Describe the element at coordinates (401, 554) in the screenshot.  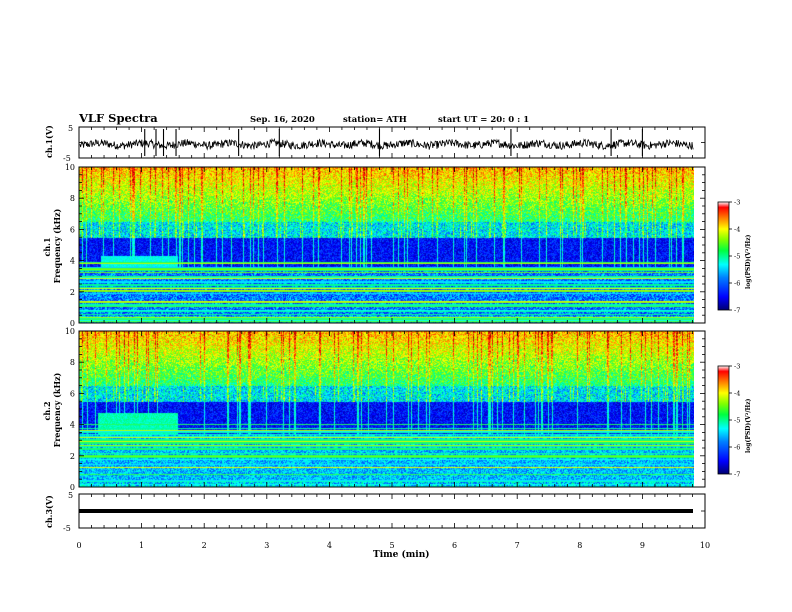
I see `time-axis-title: Time (min)` at that location.